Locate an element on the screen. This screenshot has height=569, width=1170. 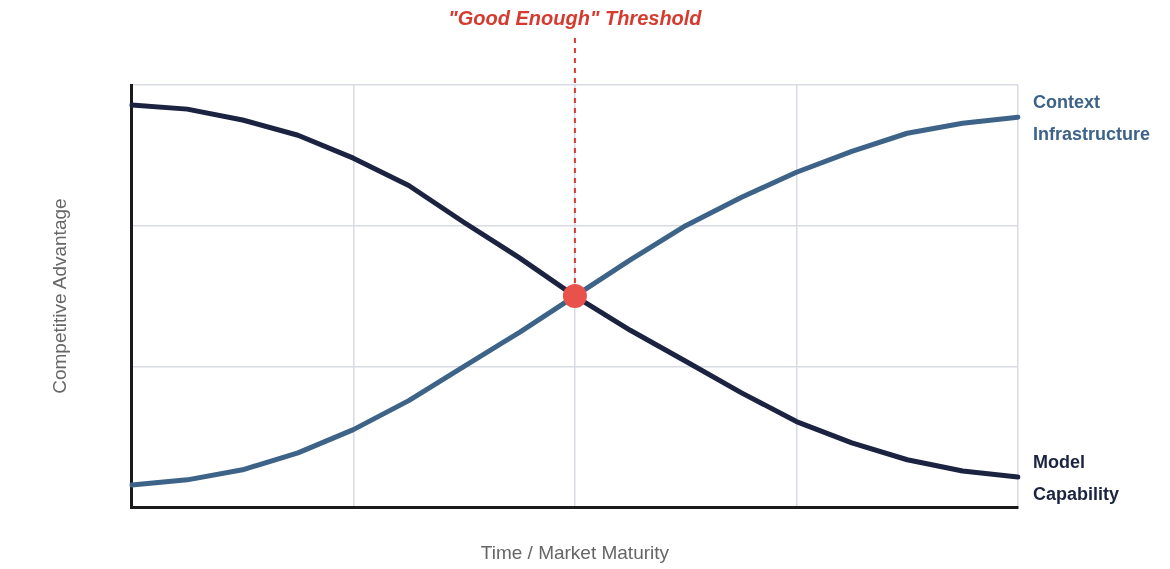
series-label: Model Capability is located at coordinates (1076, 478).